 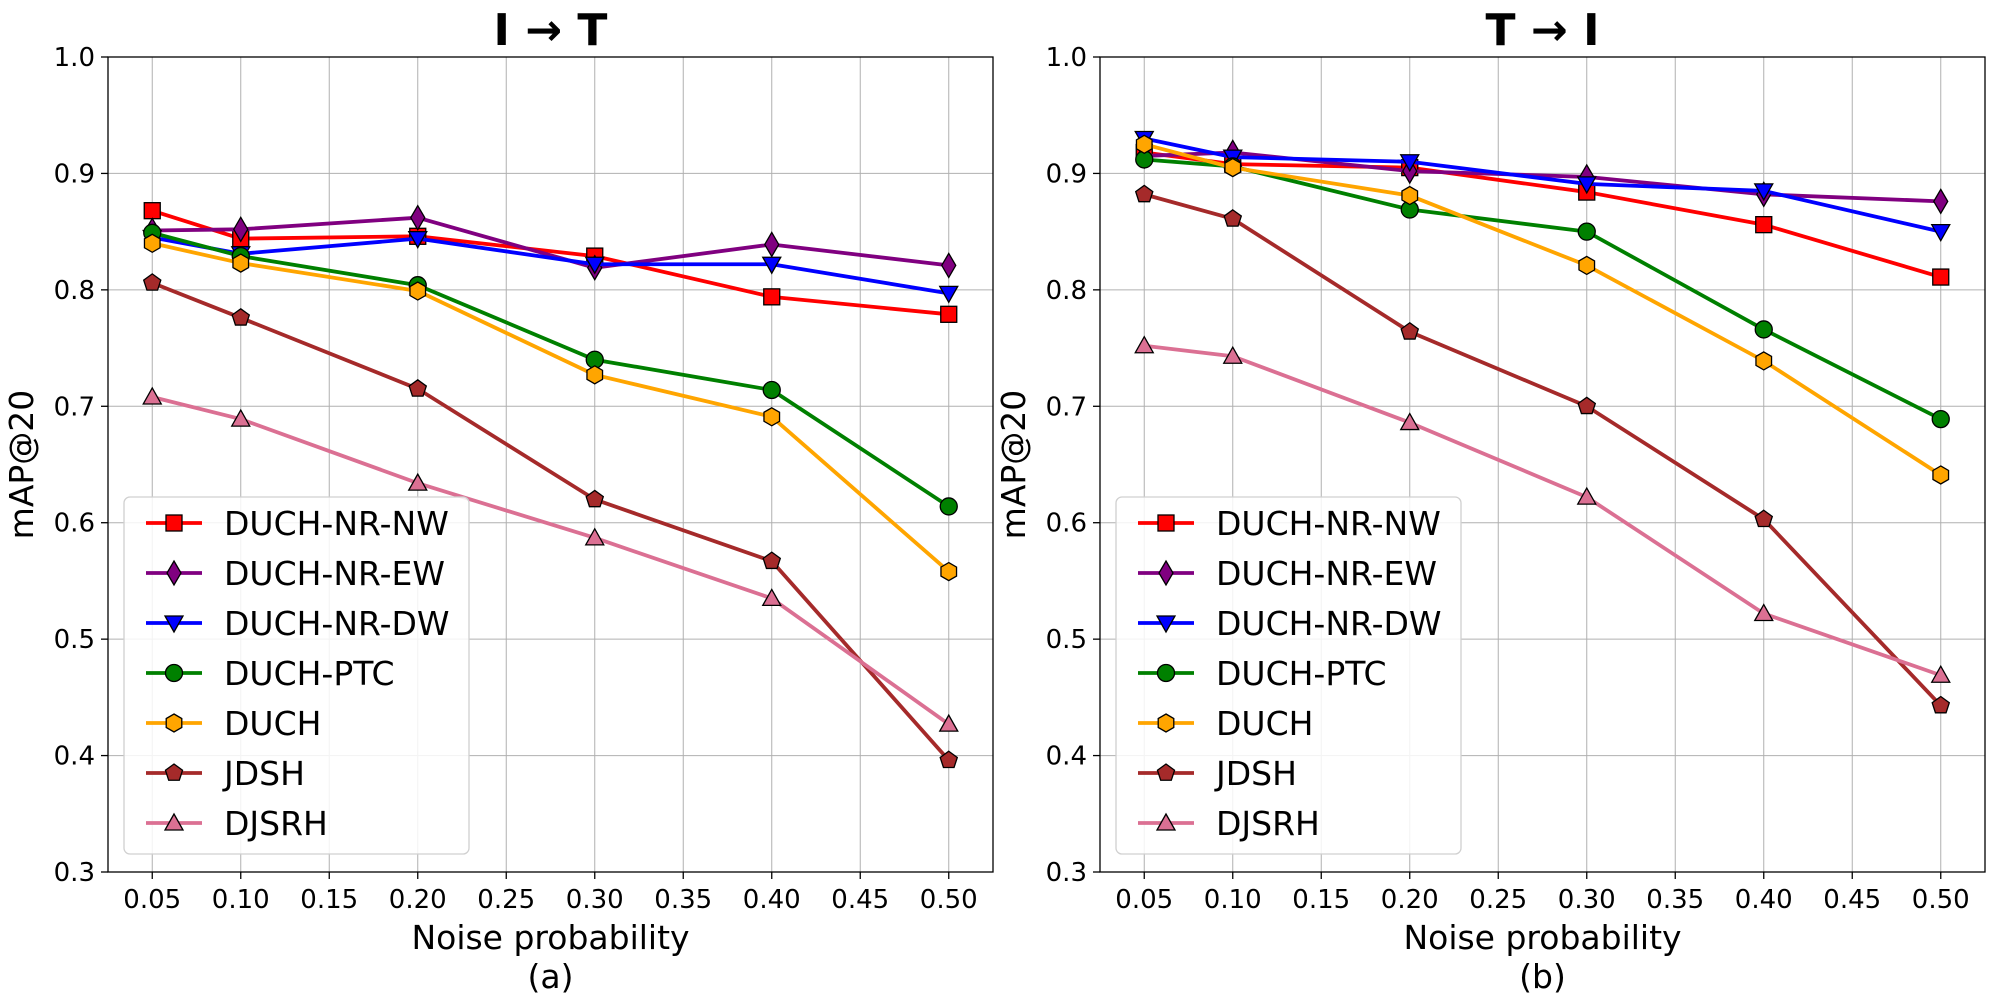 I want to click on panel-caption: (b), so click(x=1542, y=976).